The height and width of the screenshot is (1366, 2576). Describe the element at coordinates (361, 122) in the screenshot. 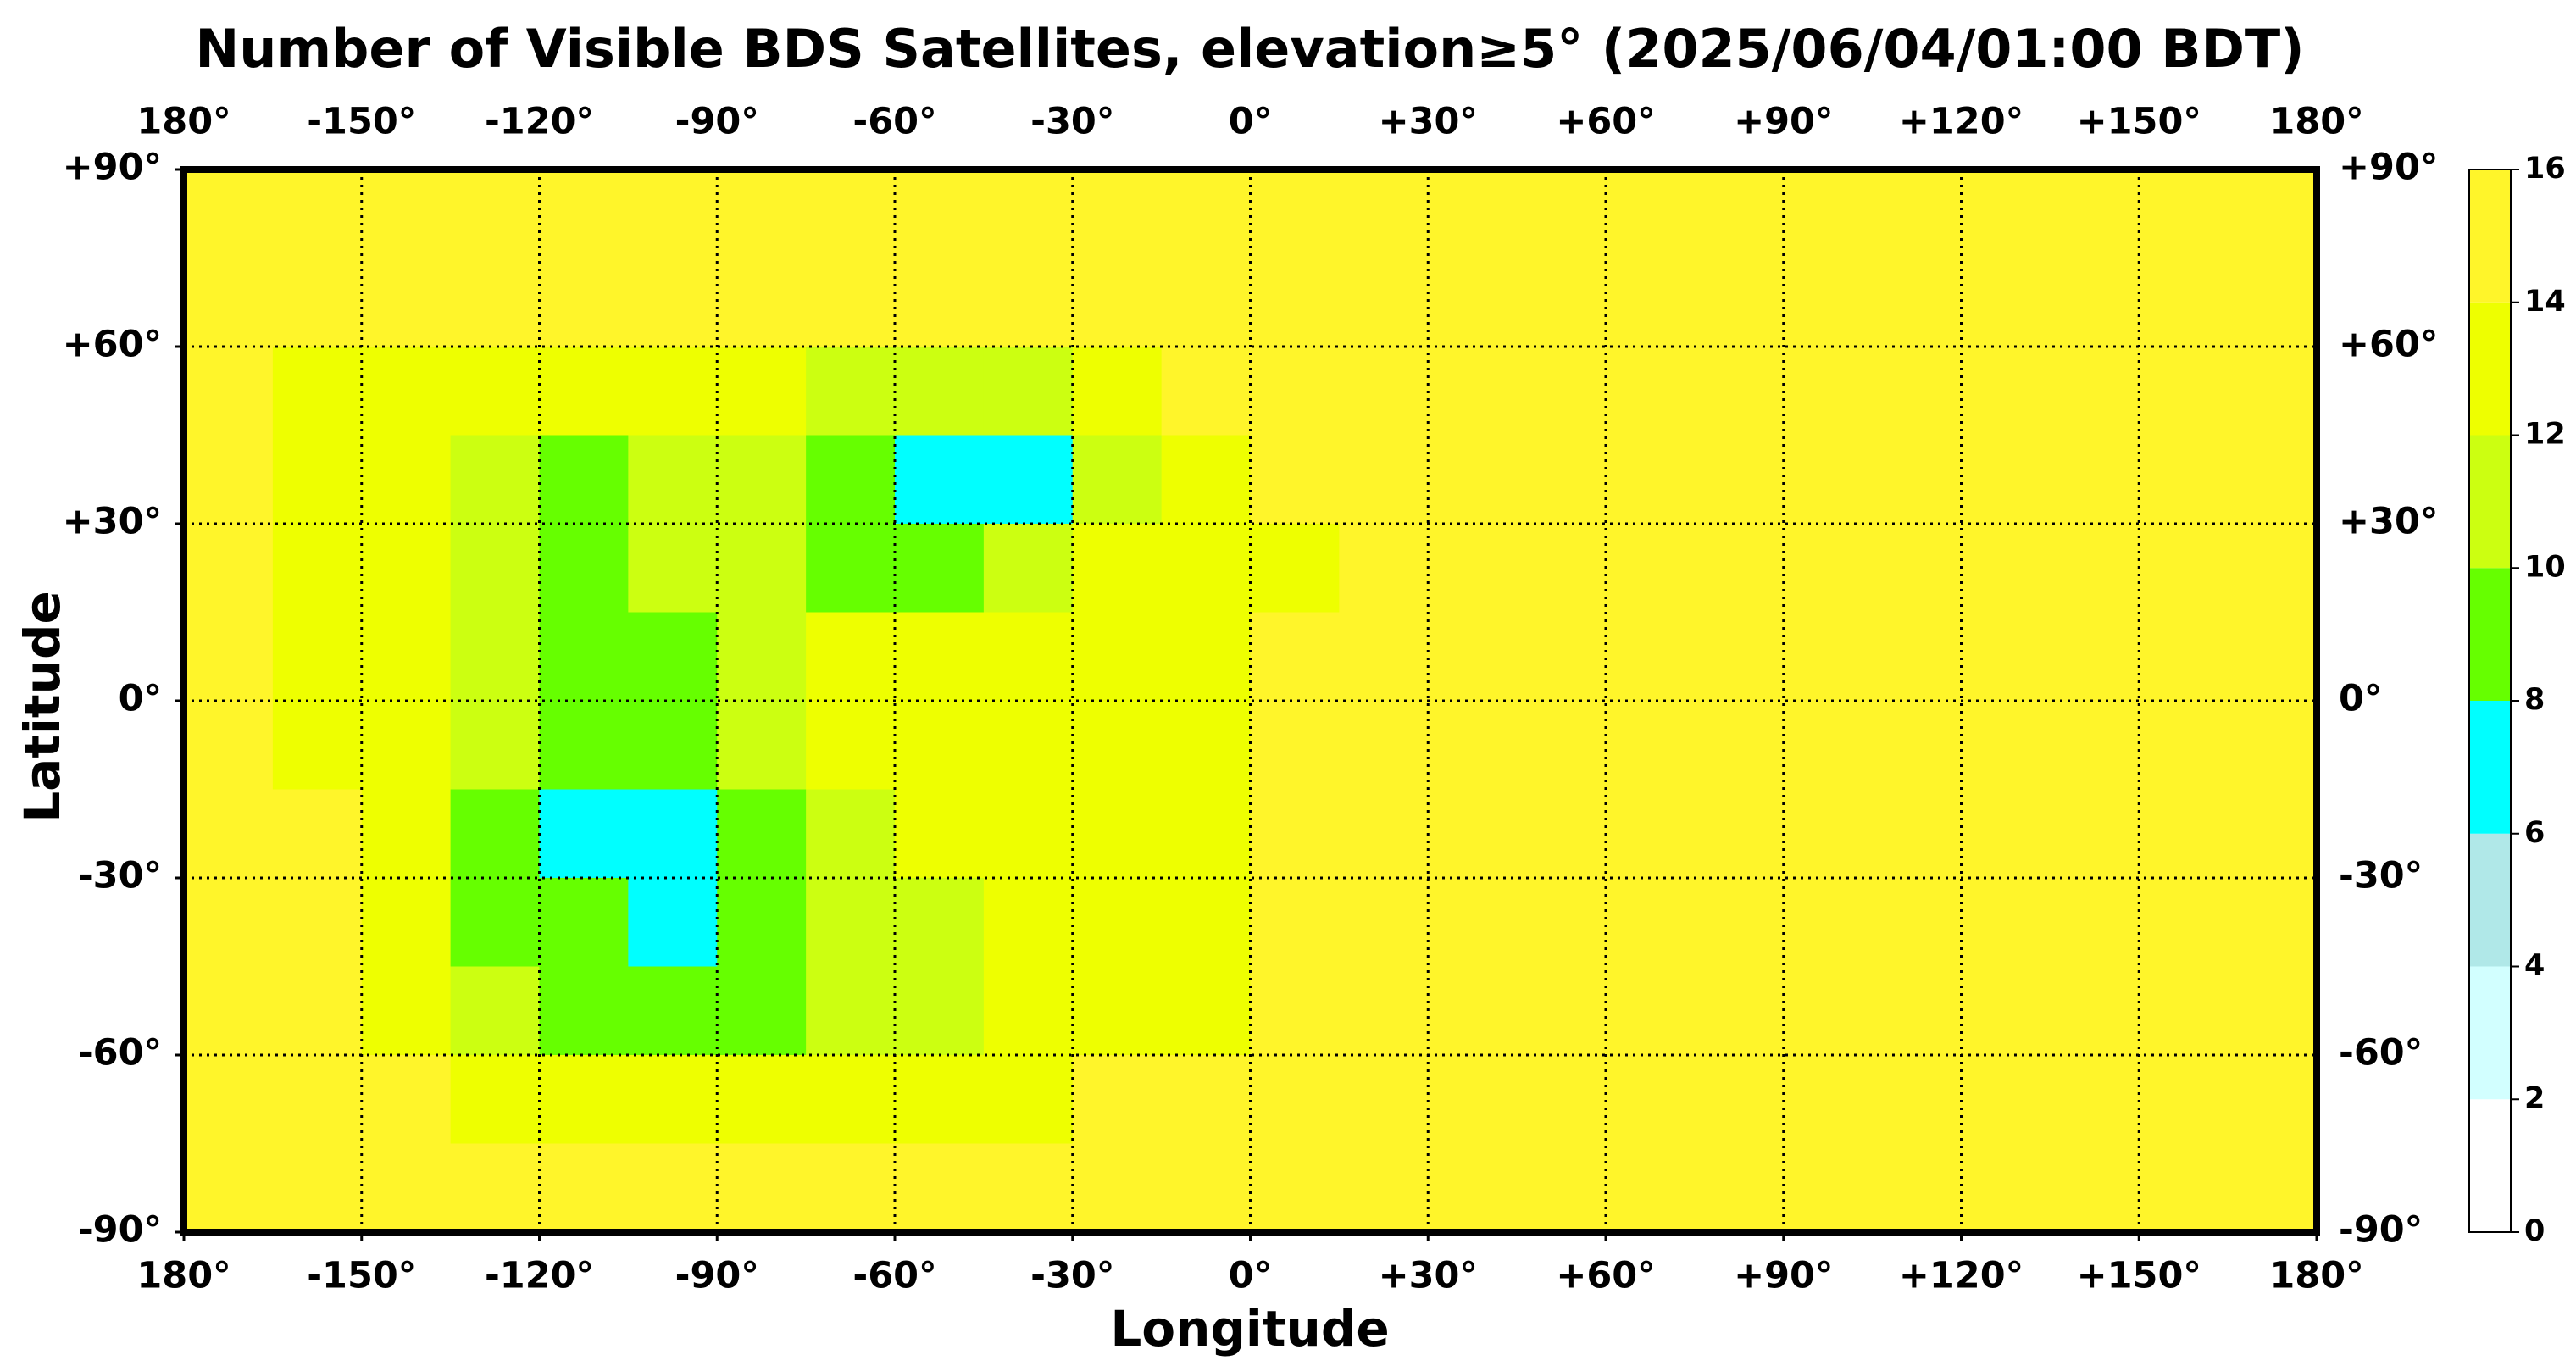

I see `x-tick-label-top: -150°` at that location.